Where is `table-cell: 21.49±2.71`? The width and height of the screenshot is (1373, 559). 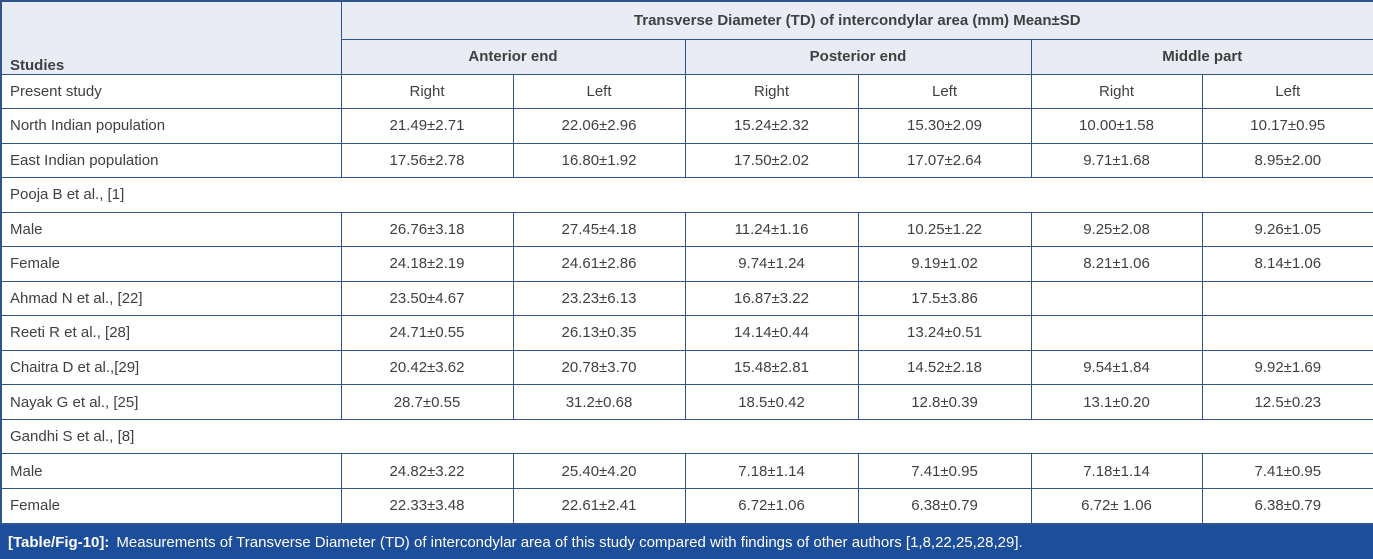
table-cell: 21.49±2.71 is located at coordinates (427, 126).